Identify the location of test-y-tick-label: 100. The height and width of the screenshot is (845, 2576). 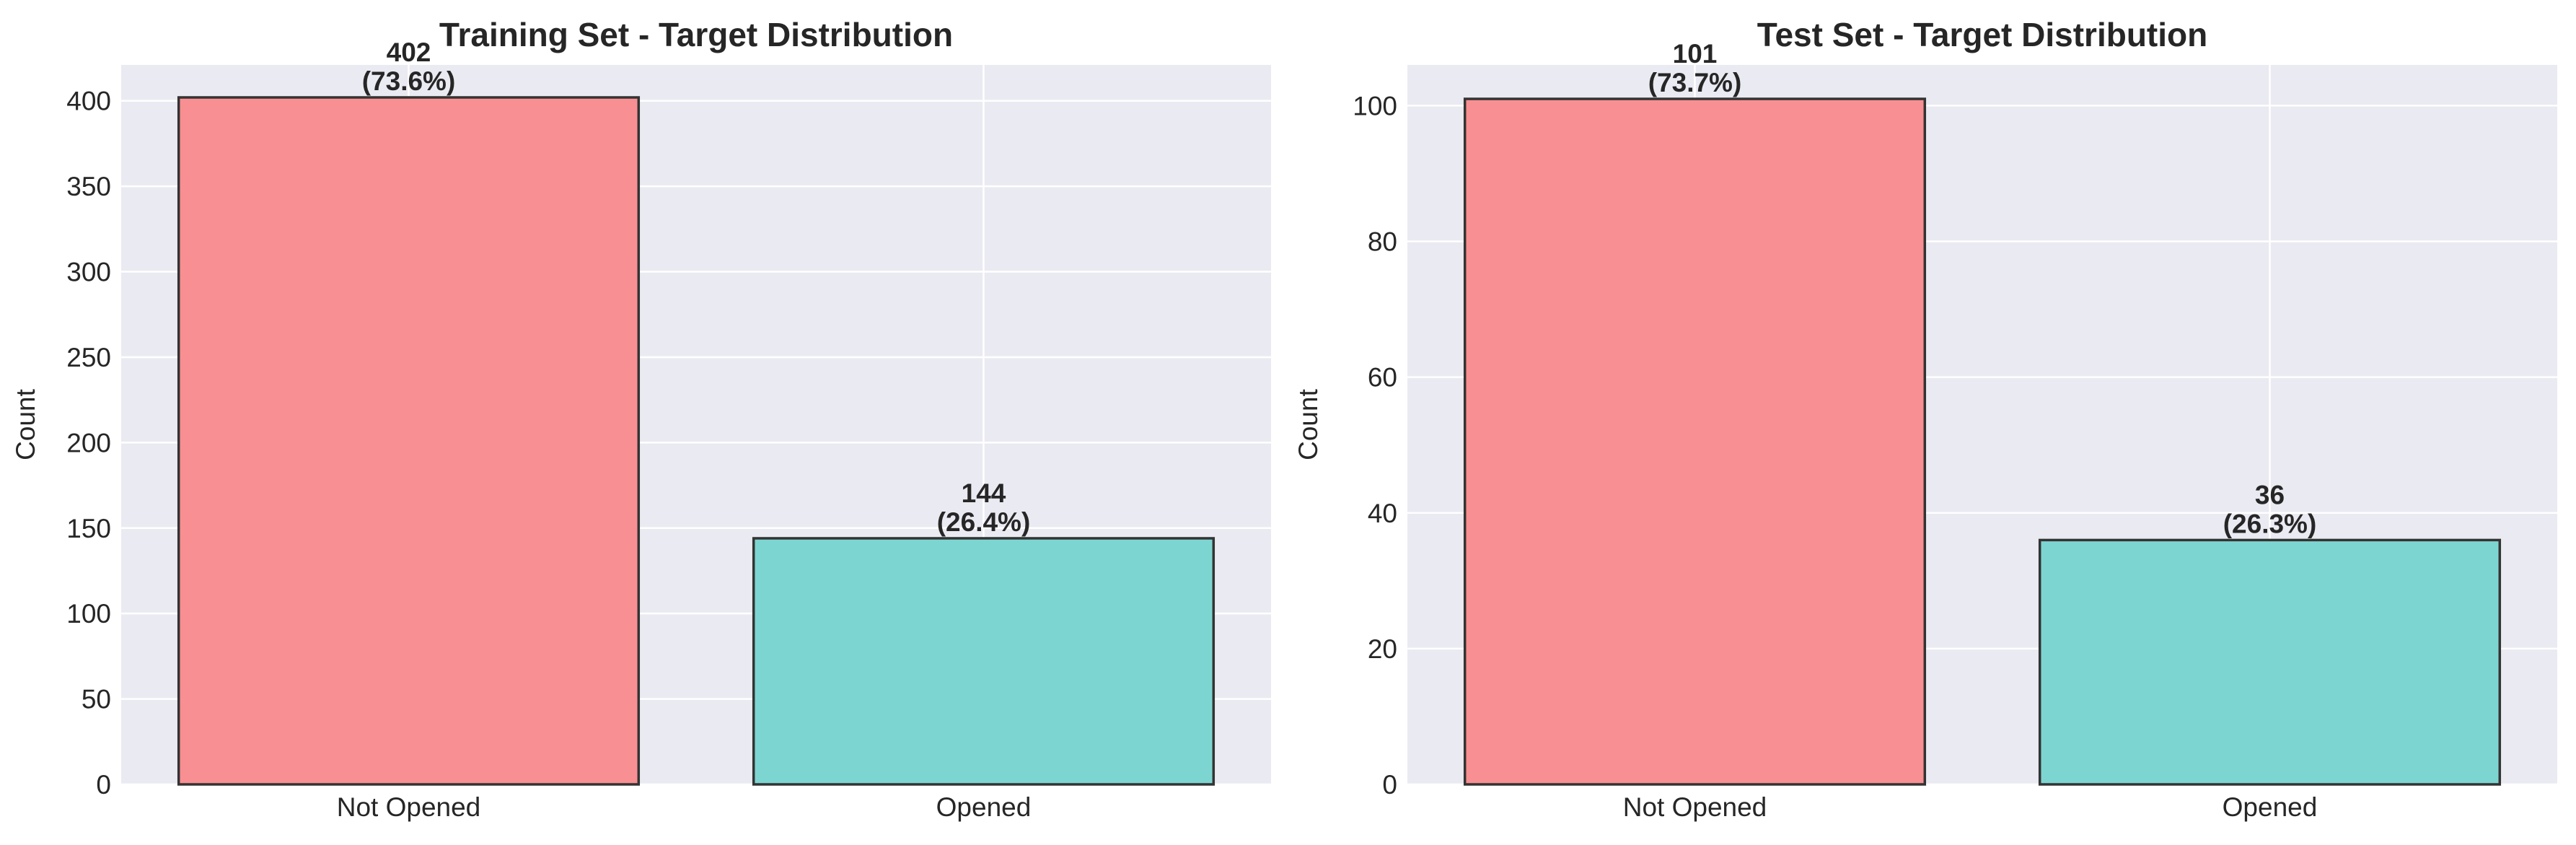
(1375, 106).